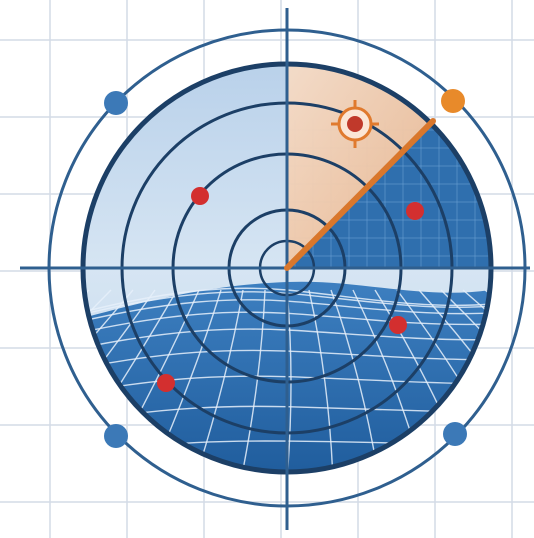 This screenshot has height=538, width=534. I want to click on sweep-wedge, so click(359, 166).